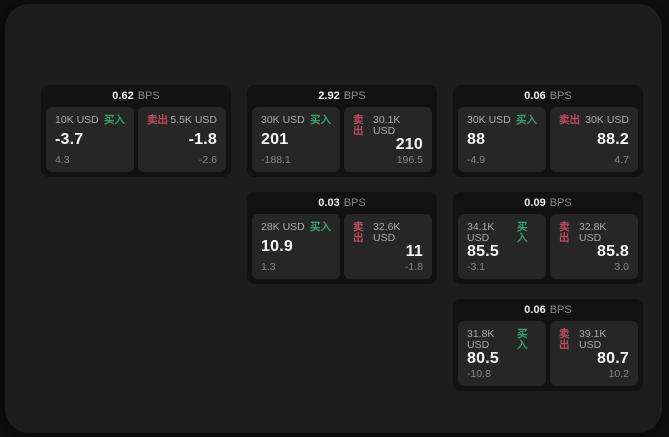 The image size is (669, 437). Describe the element at coordinates (476, 140) in the screenshot. I see `buy-price: 88` at that location.